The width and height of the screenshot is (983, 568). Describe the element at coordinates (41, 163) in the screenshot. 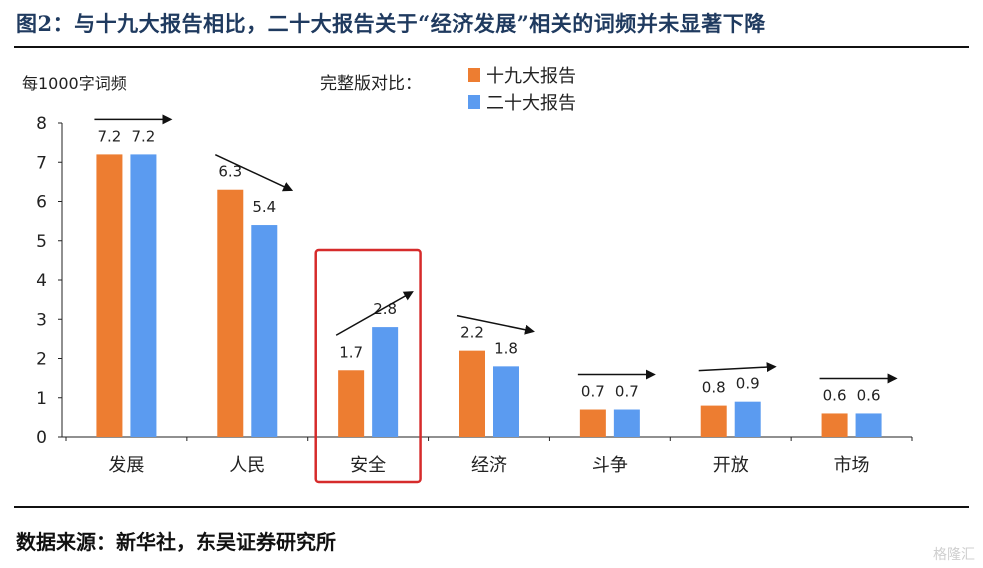

I see `y-tick-label: 7` at that location.